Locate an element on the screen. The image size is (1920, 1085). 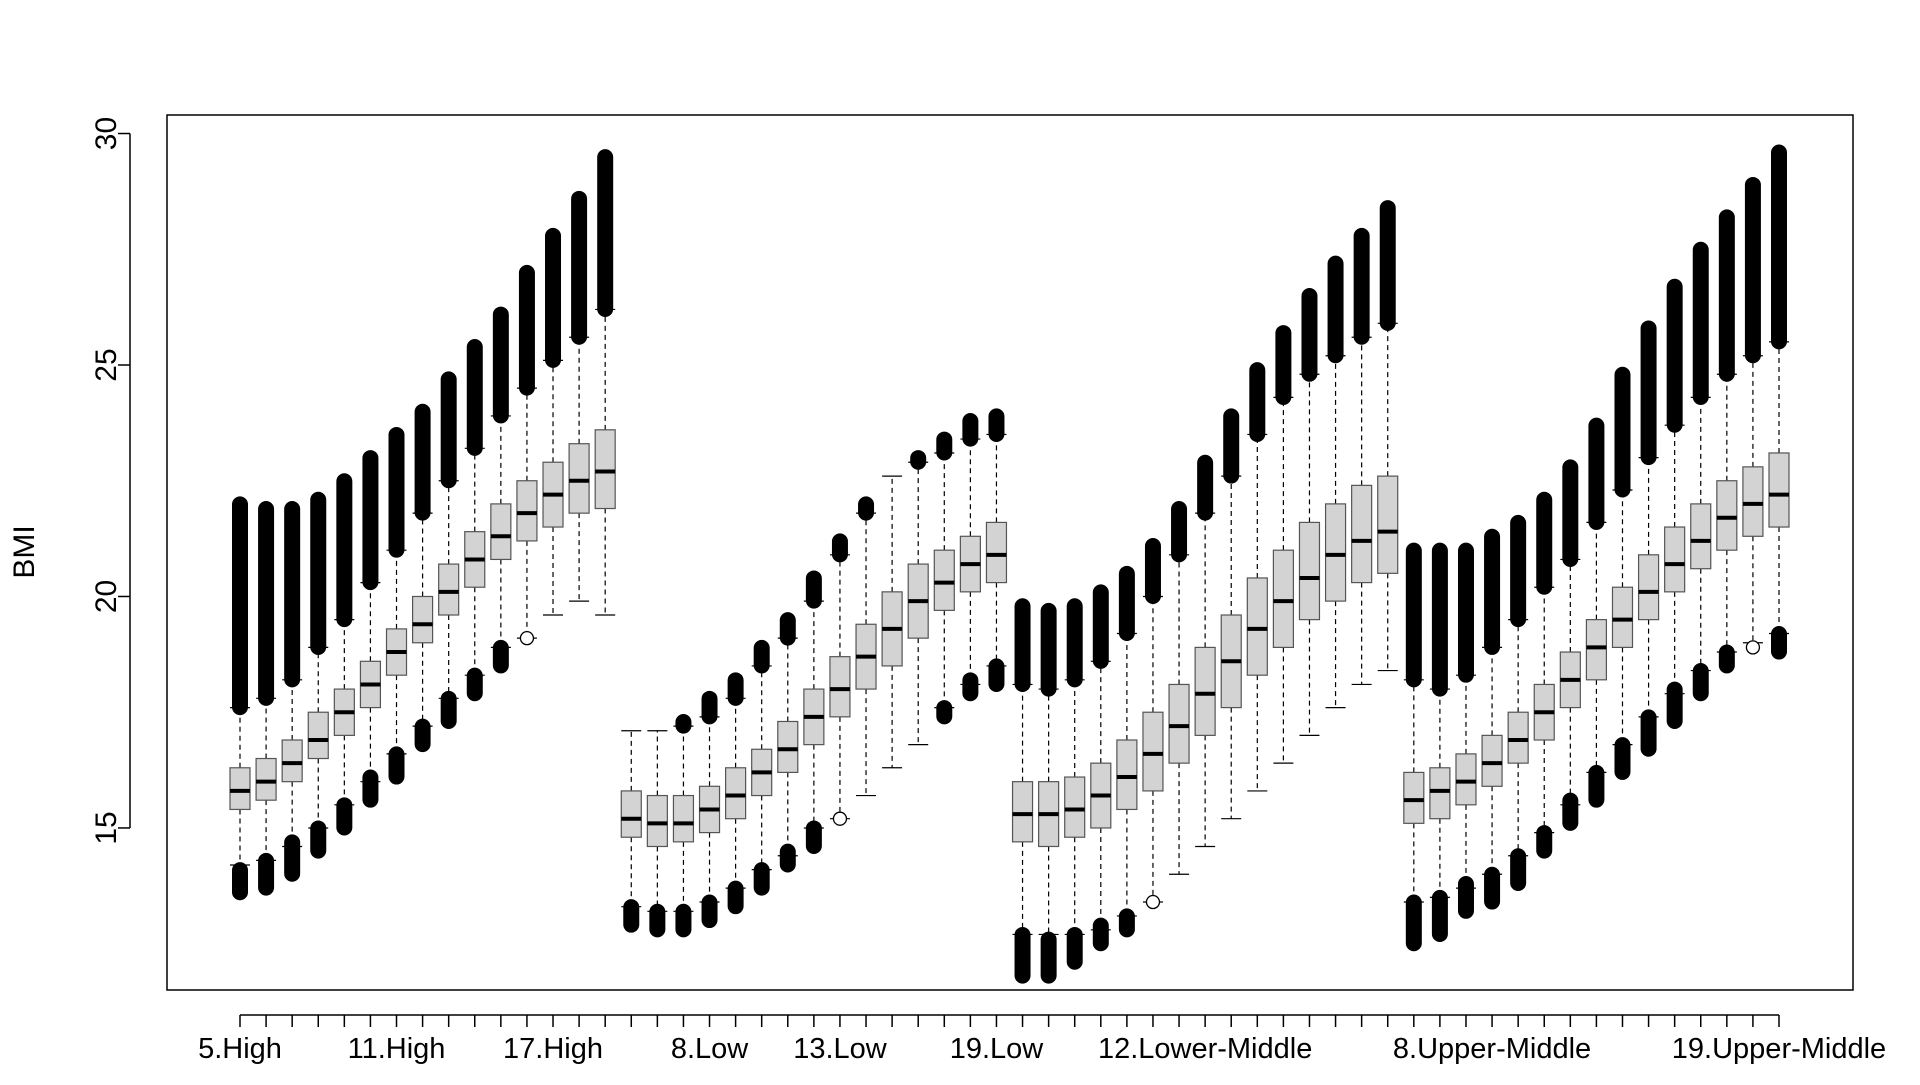
box-15-low is located at coordinates (892, 622).